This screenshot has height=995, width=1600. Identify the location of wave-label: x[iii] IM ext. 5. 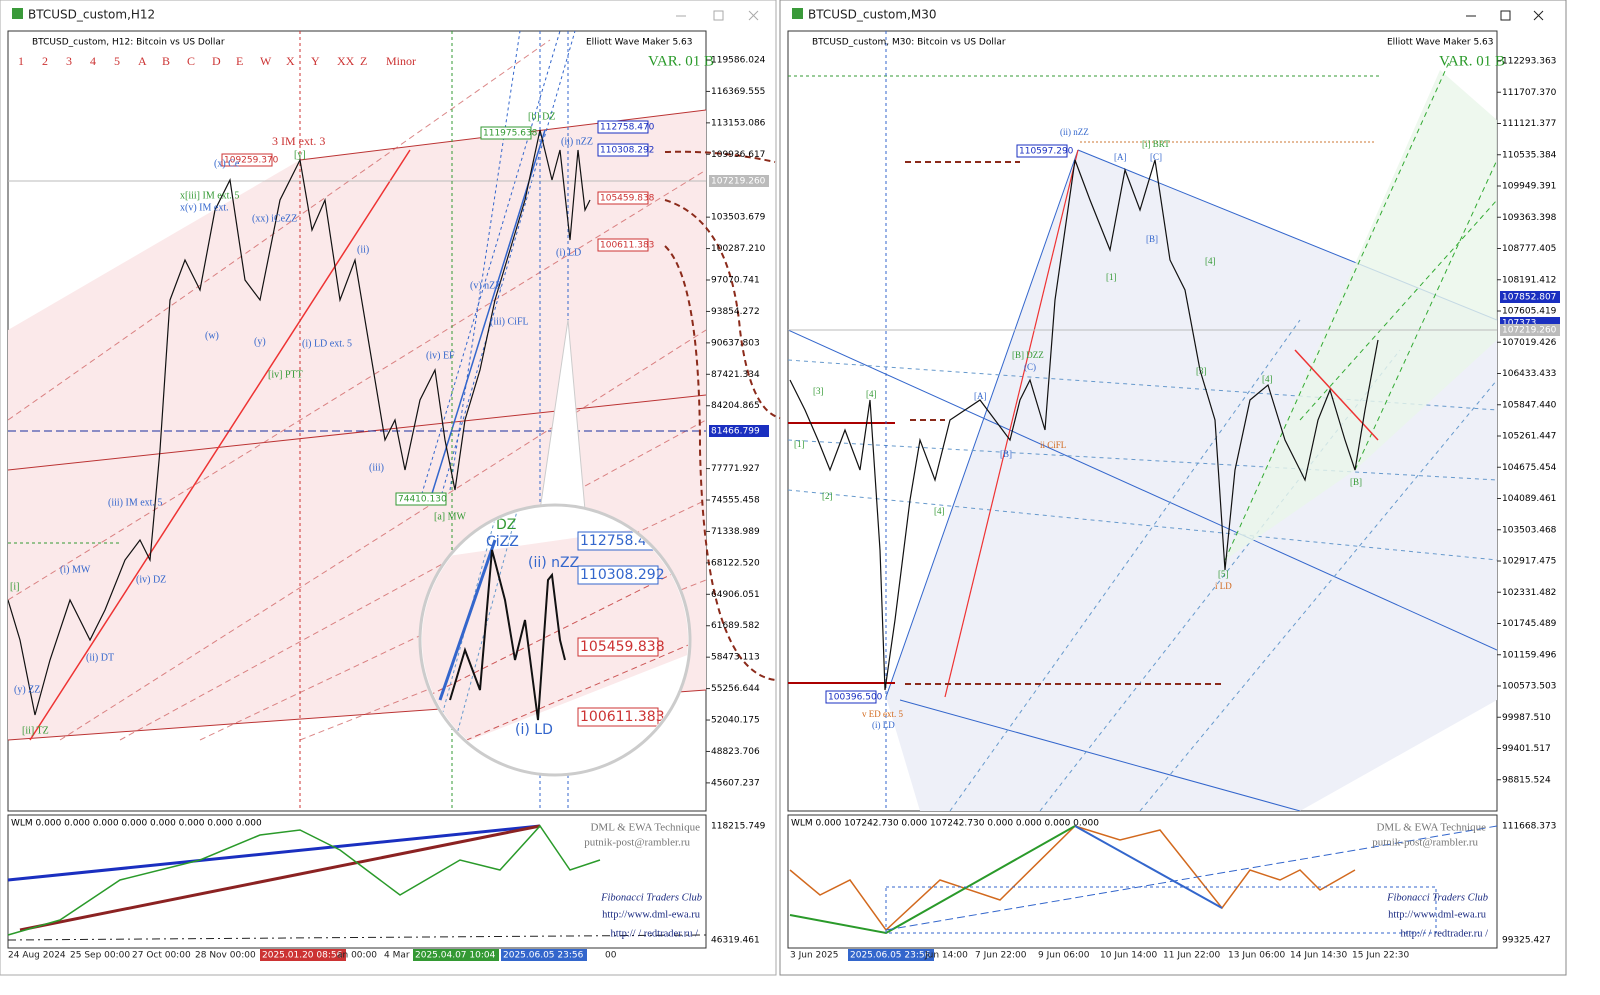
(209, 195).